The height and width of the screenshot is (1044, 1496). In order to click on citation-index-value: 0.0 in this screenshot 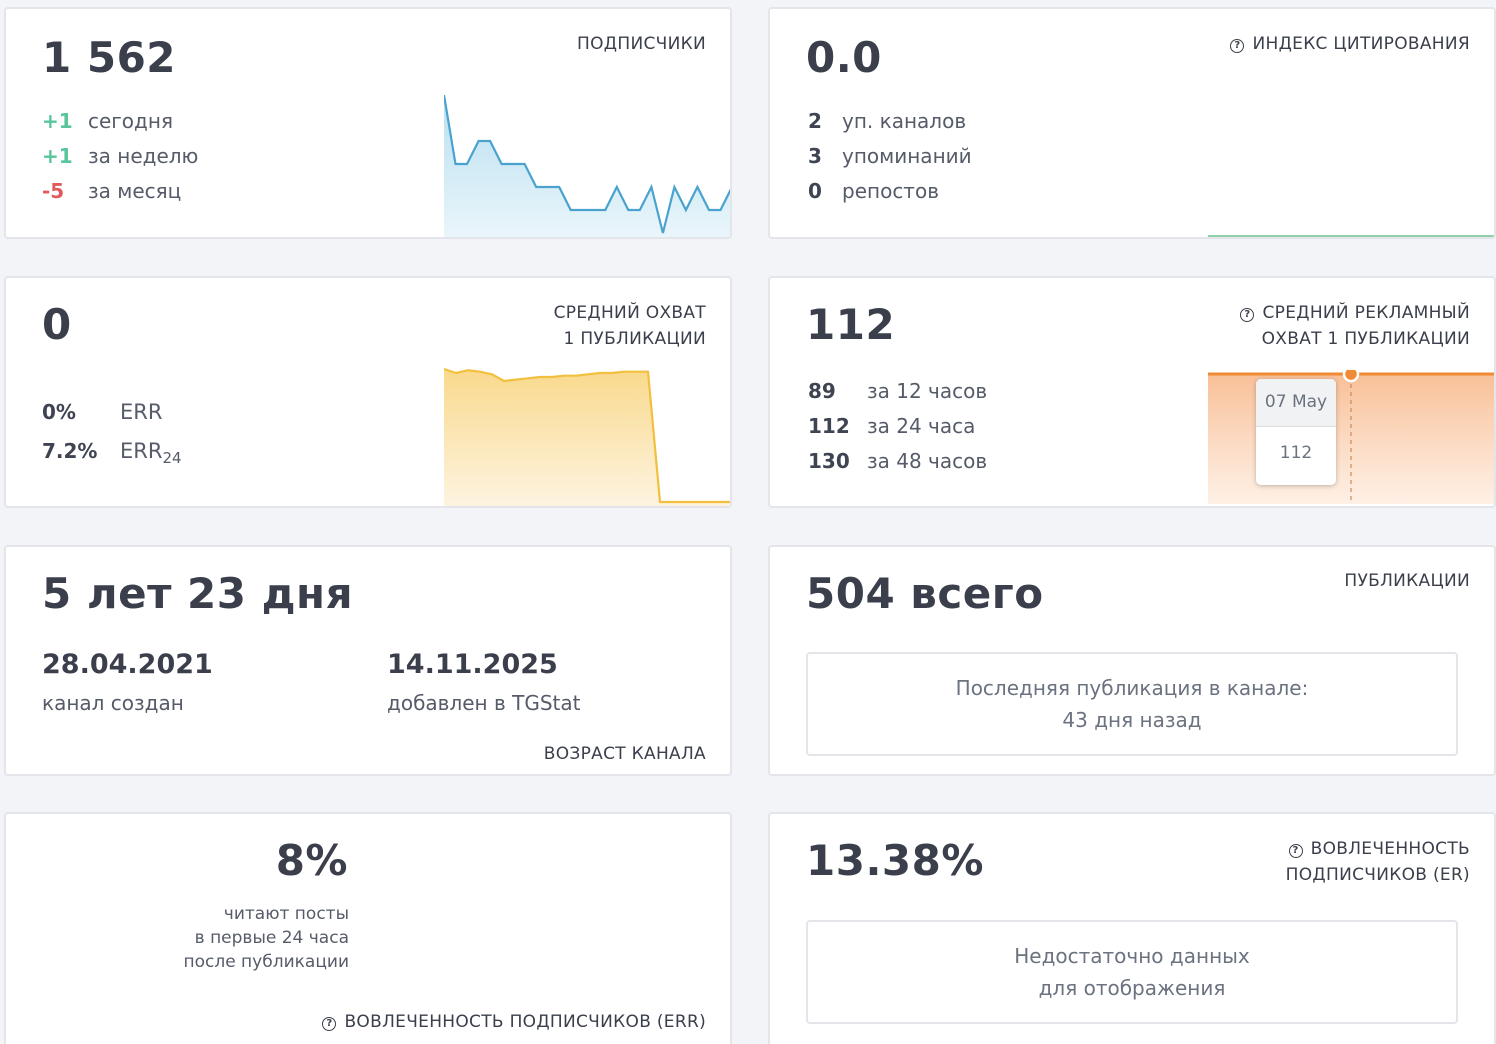, I will do `click(844, 57)`.